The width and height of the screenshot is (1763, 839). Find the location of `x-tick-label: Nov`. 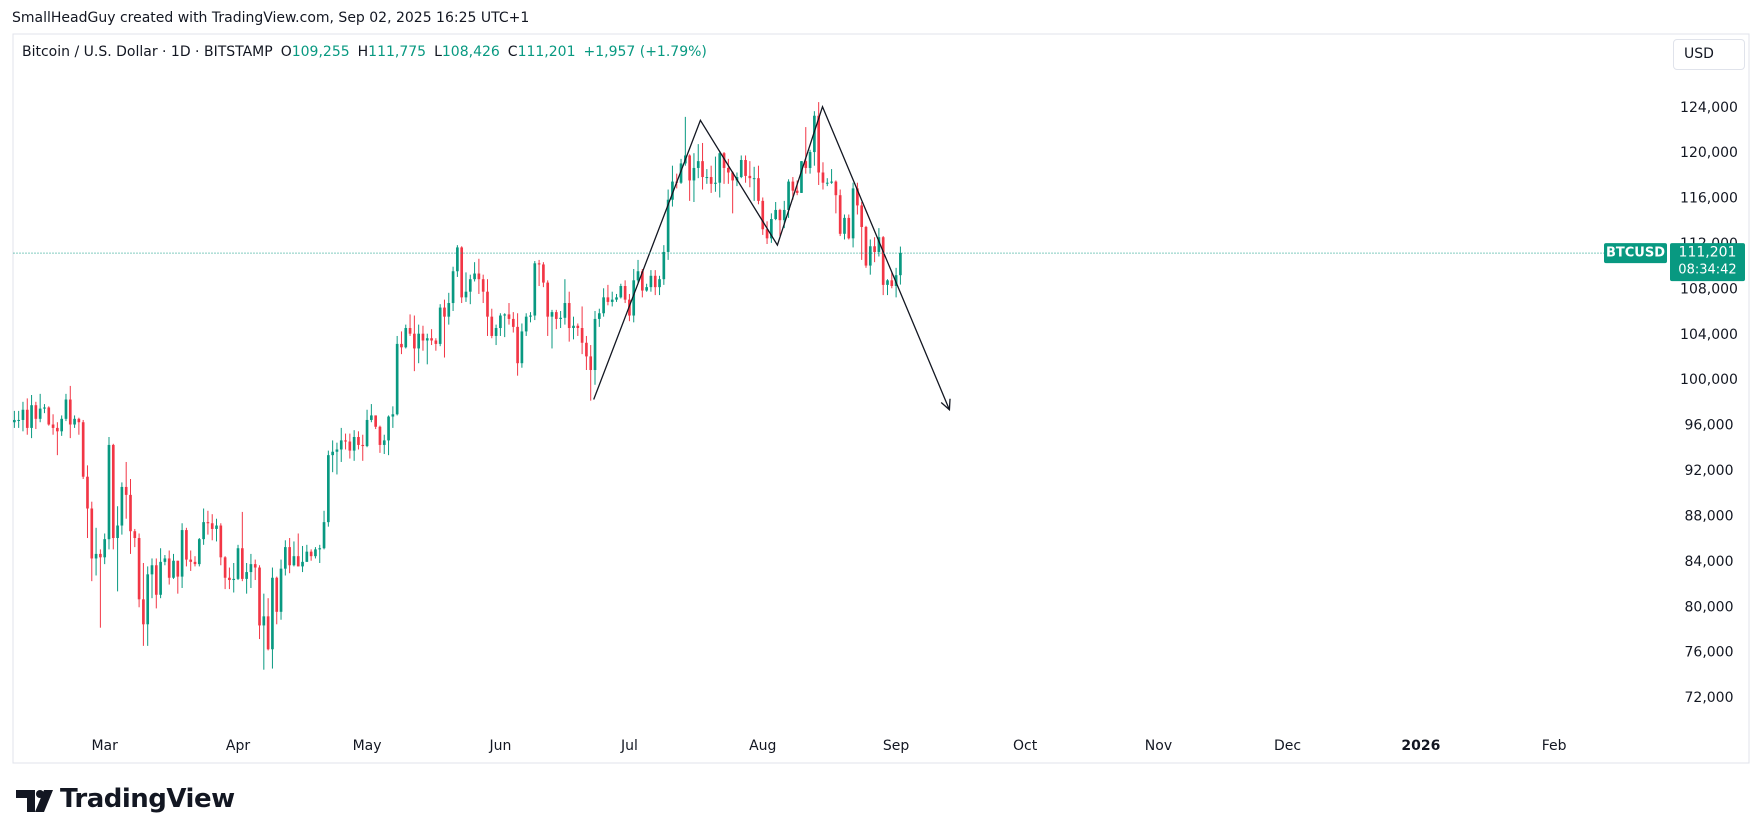

x-tick-label: Nov is located at coordinates (1158, 746).